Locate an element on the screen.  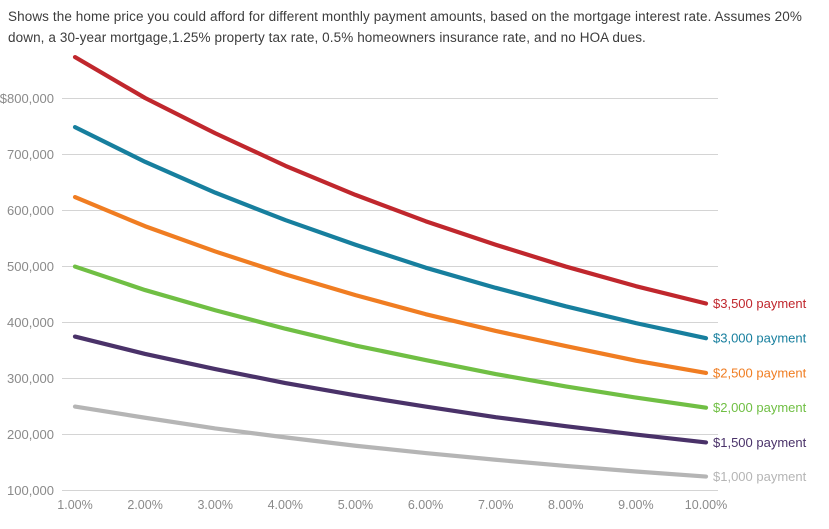
x-axis-tick-label: 10.00% is located at coordinates (706, 505).